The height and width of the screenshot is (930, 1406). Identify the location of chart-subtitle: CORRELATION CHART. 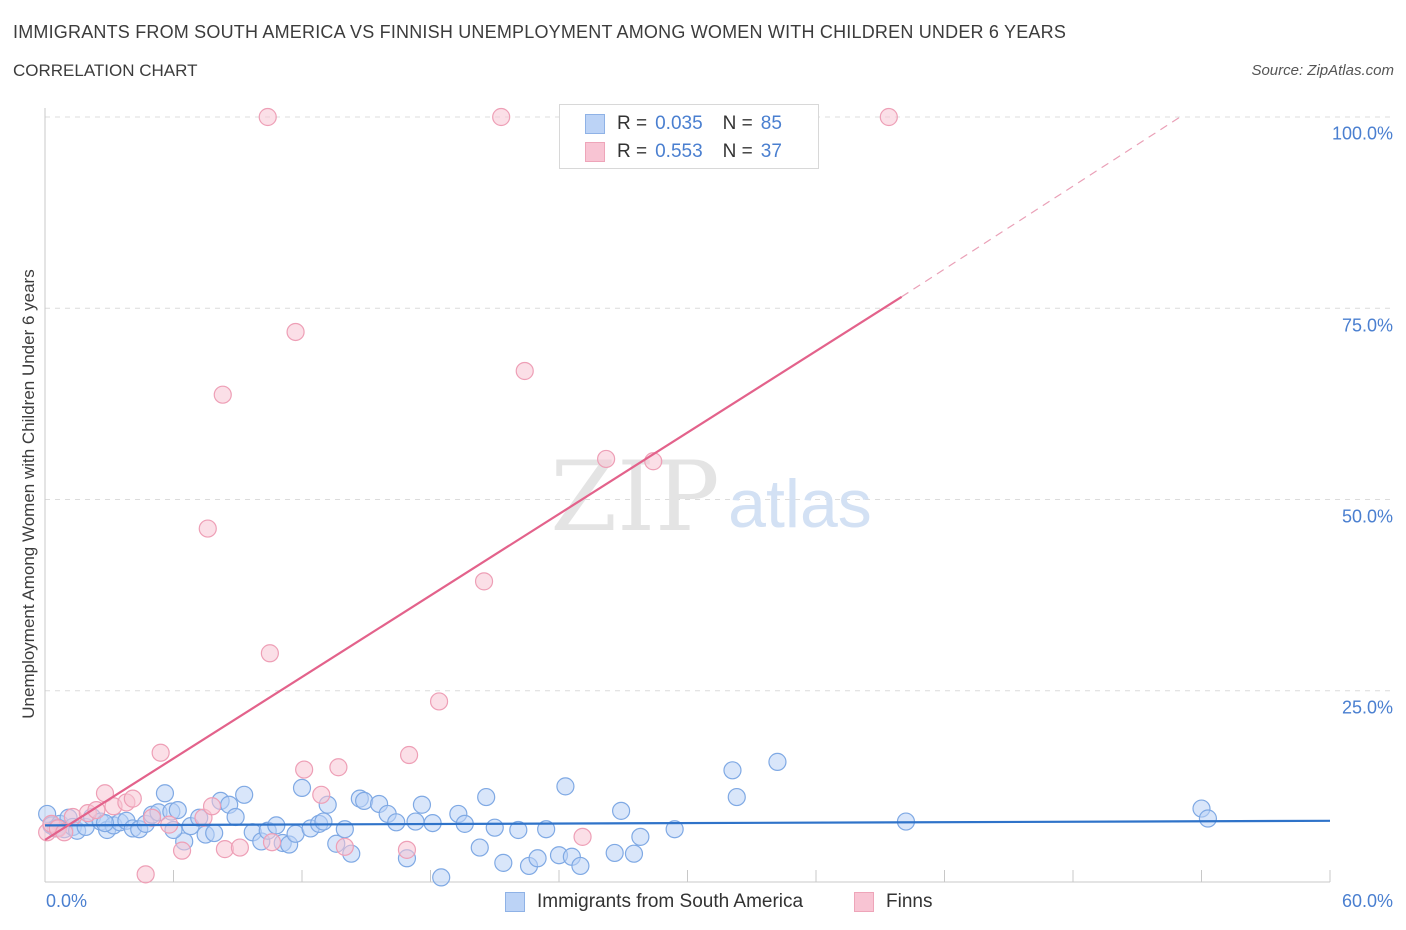
(105, 70).